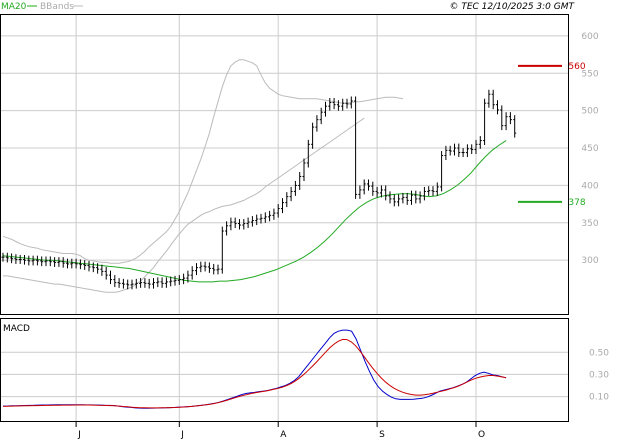  Describe the element at coordinates (57, 7) in the screenshot. I see `bbands-legend-label: BBands` at that location.